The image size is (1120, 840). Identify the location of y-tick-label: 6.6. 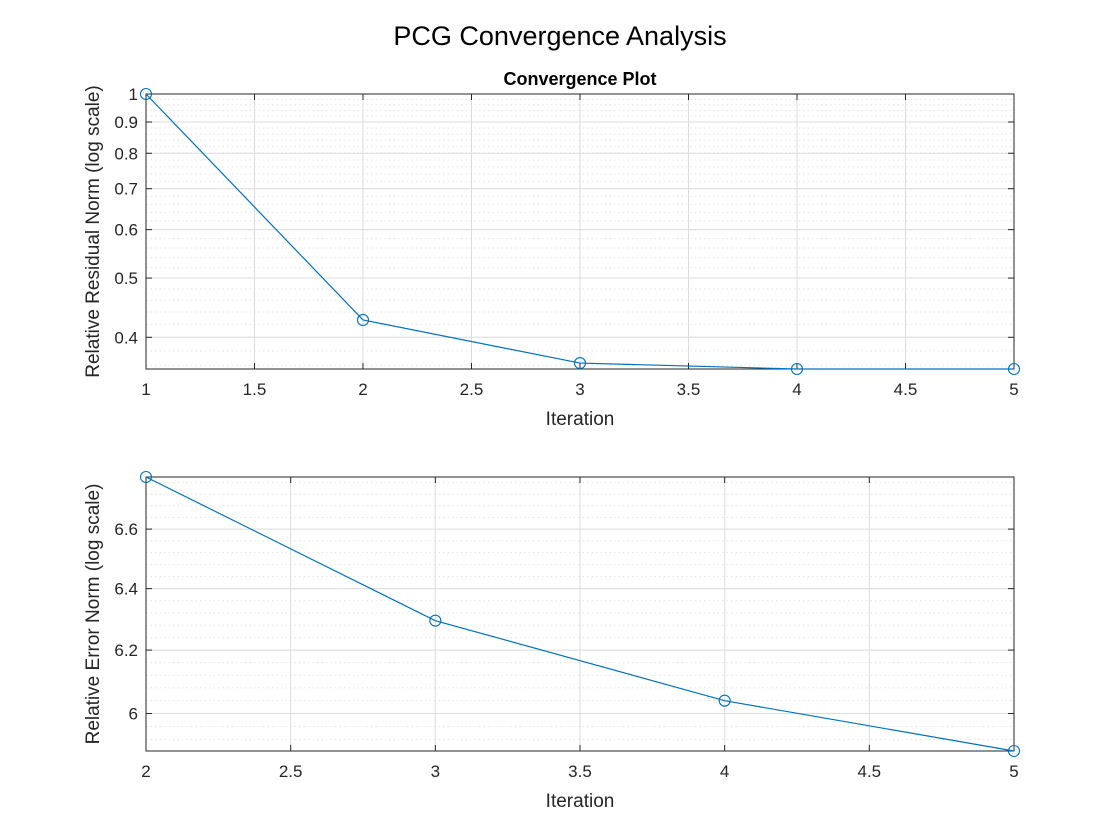
(126, 529).